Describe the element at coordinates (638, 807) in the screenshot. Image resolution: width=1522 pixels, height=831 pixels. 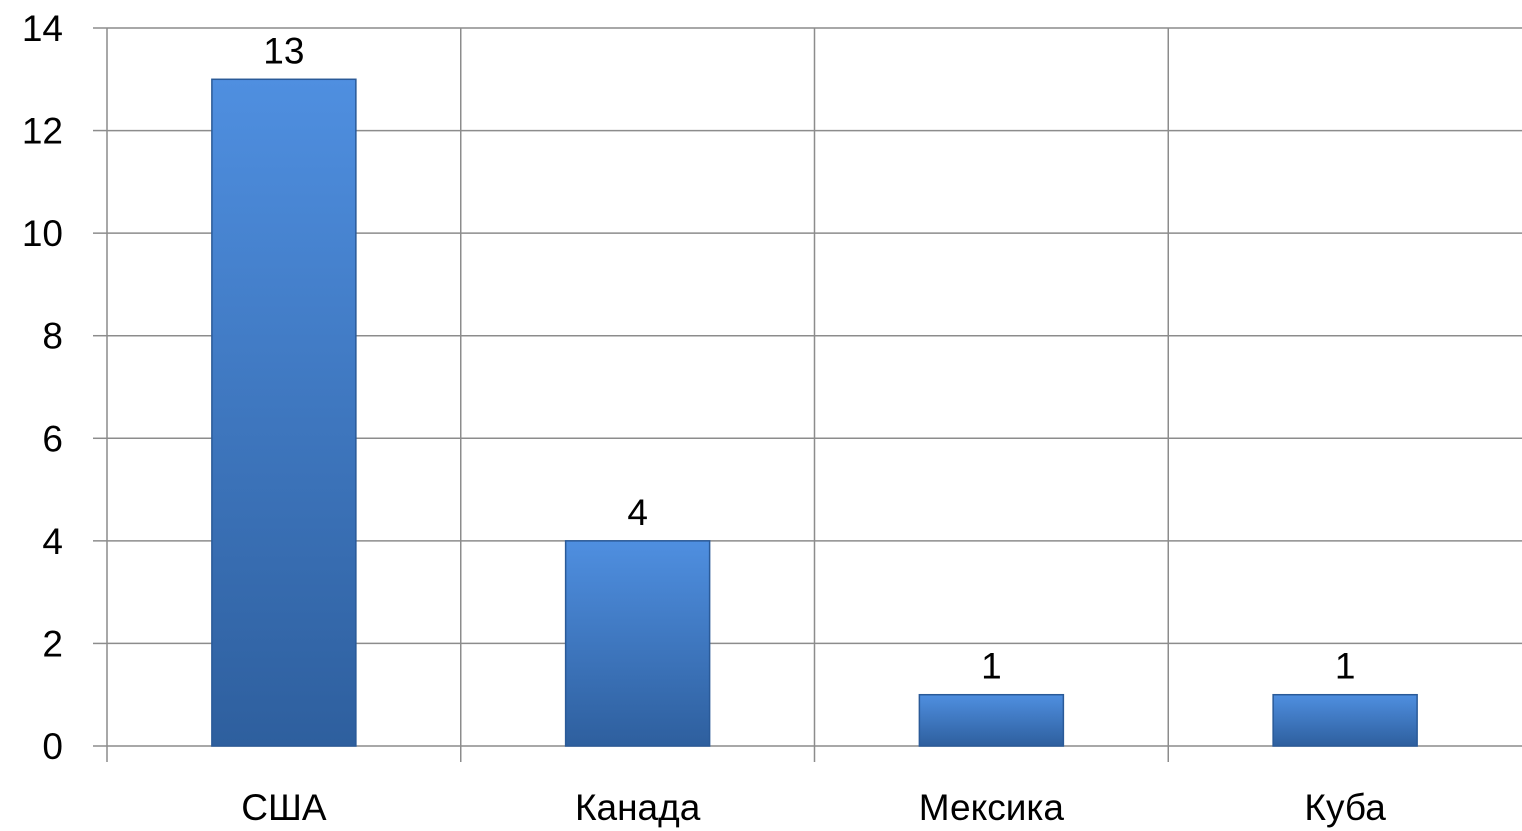
I see `x-category-label: Канада` at that location.